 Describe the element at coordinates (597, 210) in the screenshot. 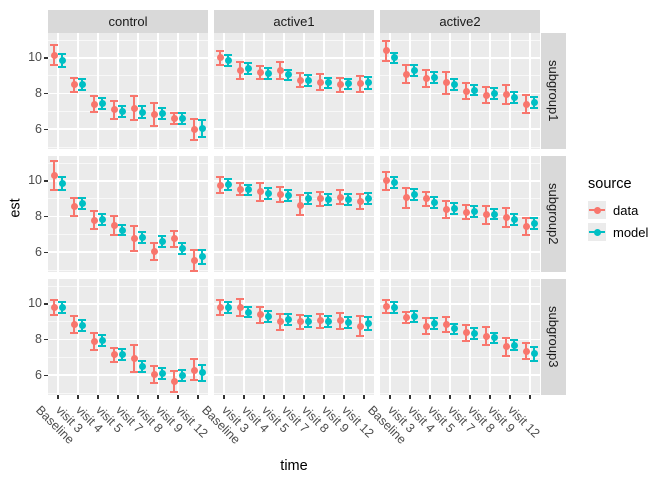

I see `legend-key-dot` at that location.